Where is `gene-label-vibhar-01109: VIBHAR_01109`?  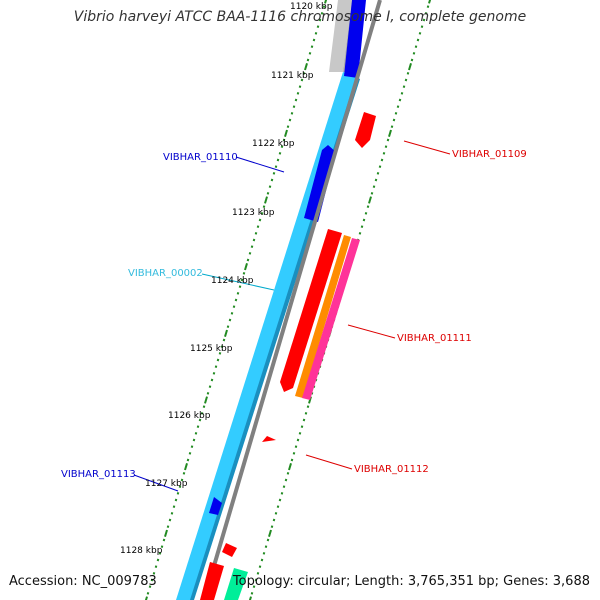
gene-label-vibhar-01109: VIBHAR_01109 is located at coordinates (489, 154).